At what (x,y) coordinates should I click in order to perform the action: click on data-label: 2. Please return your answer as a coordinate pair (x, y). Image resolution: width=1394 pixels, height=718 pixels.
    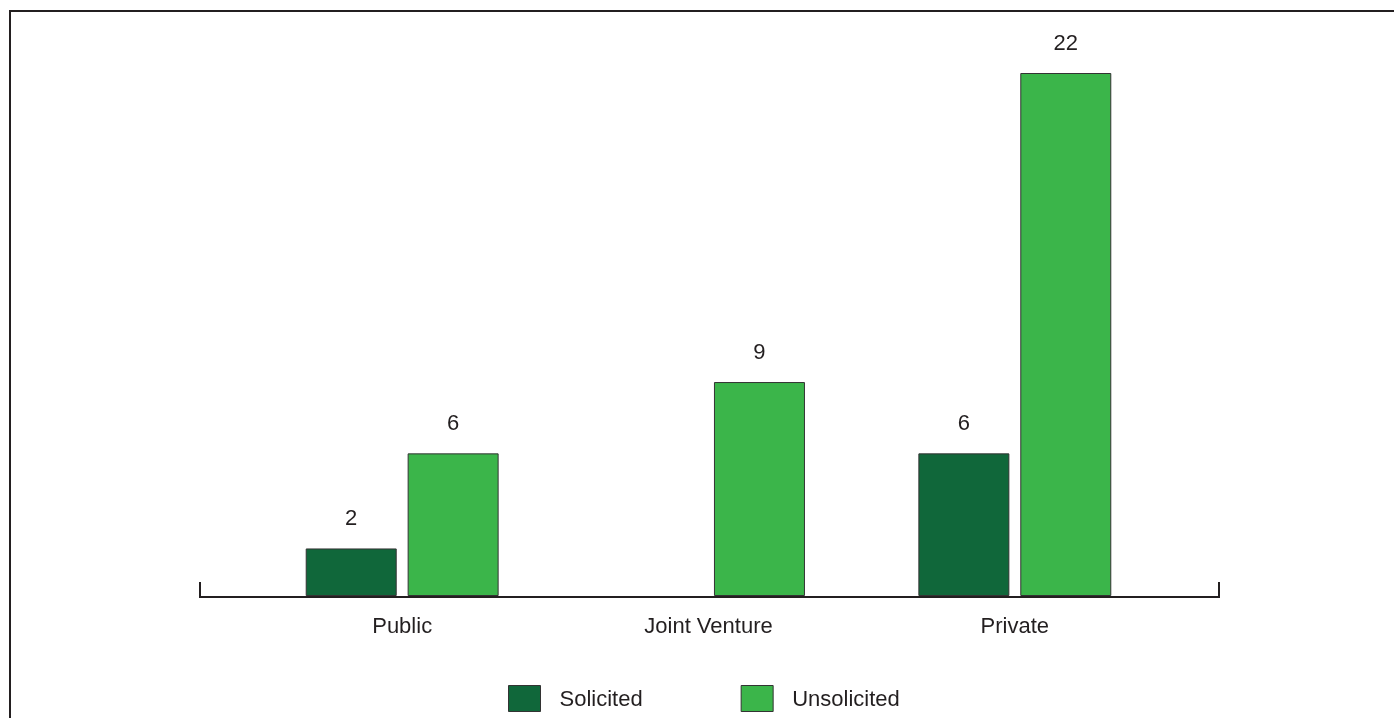
    Looking at the image, I should click on (351, 517).